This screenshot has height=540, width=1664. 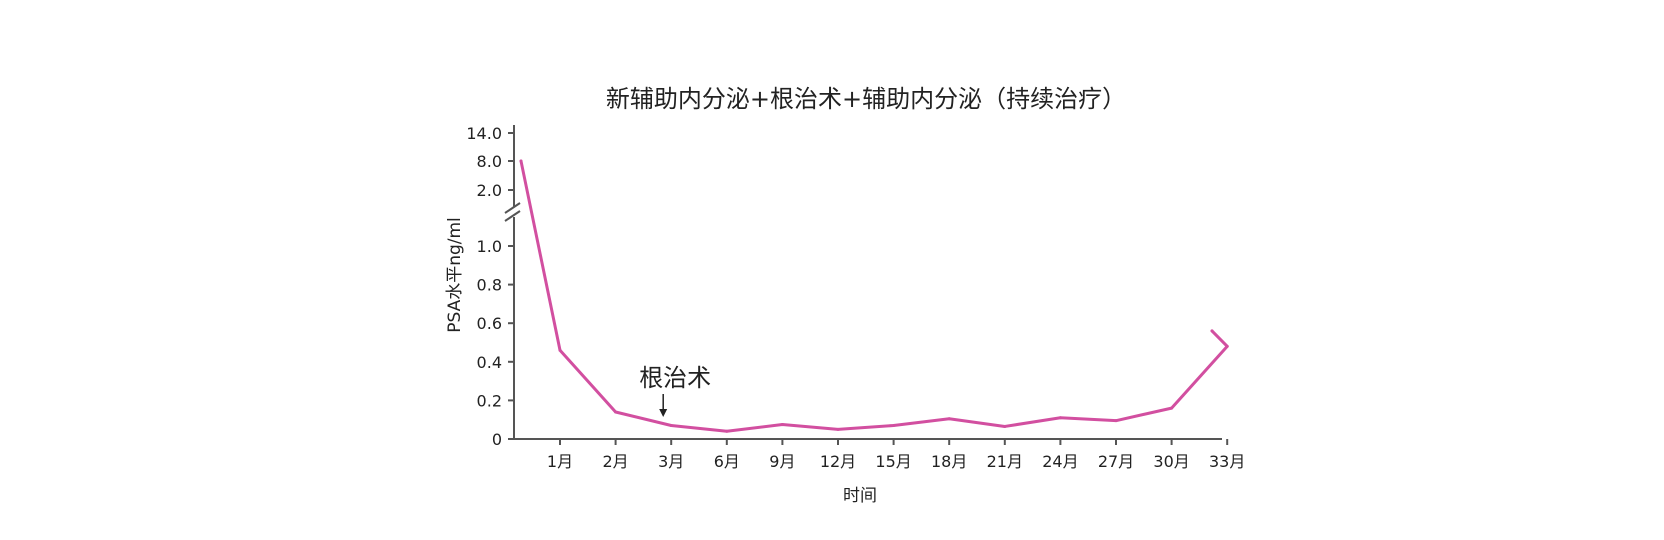 I want to click on y-tick-label: 0.6, so click(x=489, y=323).